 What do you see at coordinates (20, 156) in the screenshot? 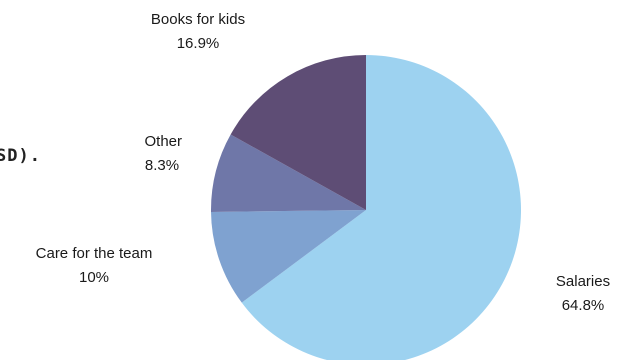
I see `cut-off-title-text: SD).` at bounding box center [20, 156].